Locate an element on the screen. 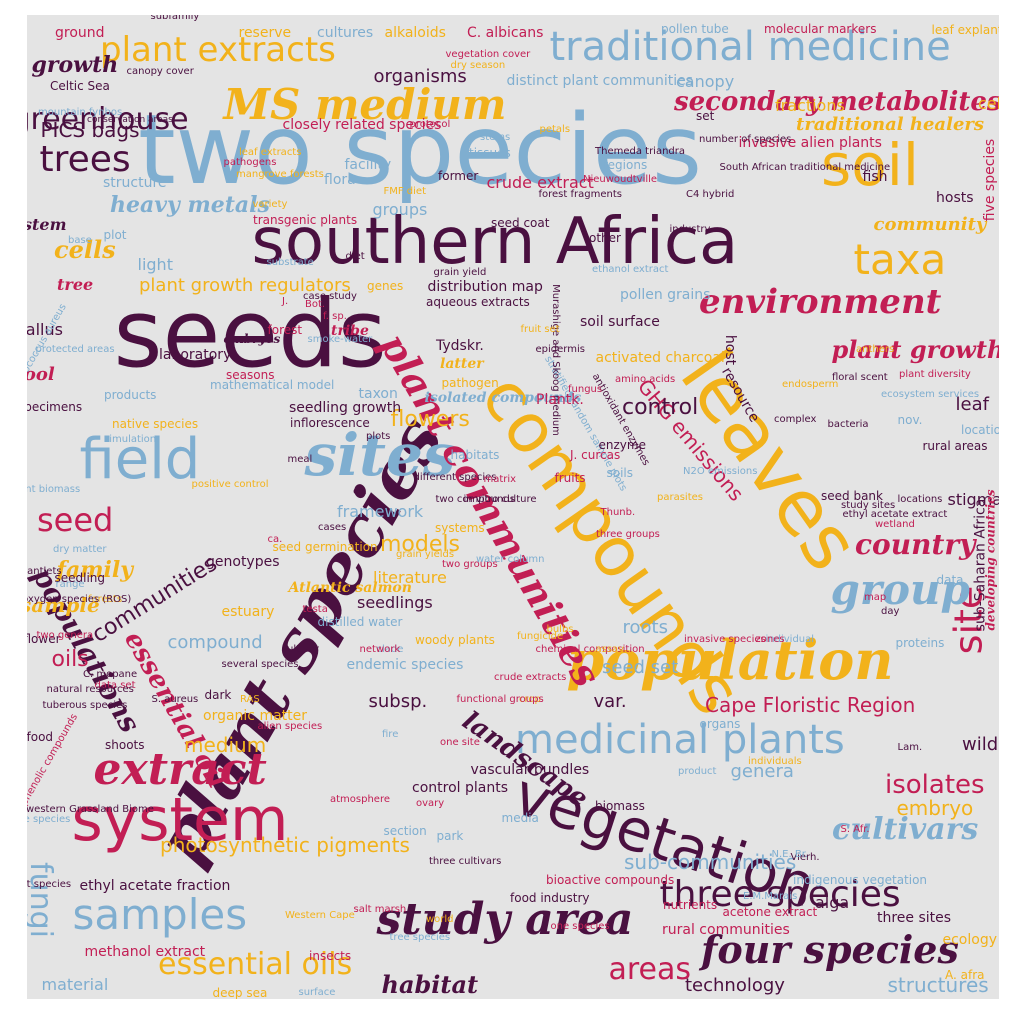  cloud-word: conservation areas is located at coordinates (130, 119).